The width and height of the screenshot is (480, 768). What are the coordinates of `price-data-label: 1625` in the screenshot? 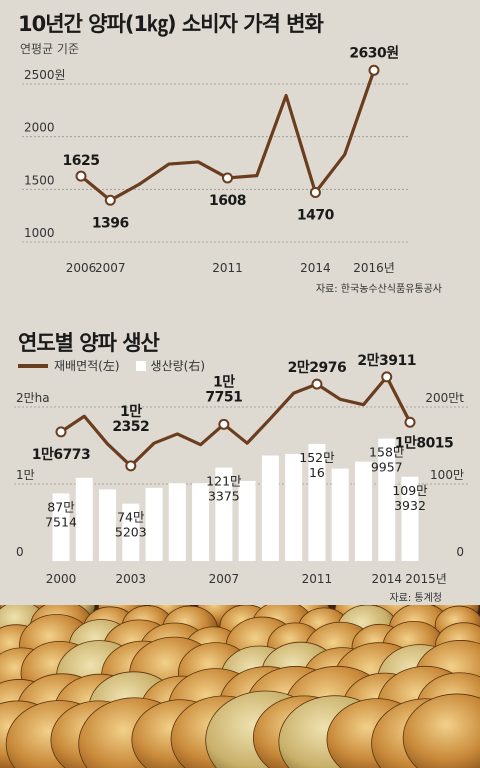 It's located at (81, 161).